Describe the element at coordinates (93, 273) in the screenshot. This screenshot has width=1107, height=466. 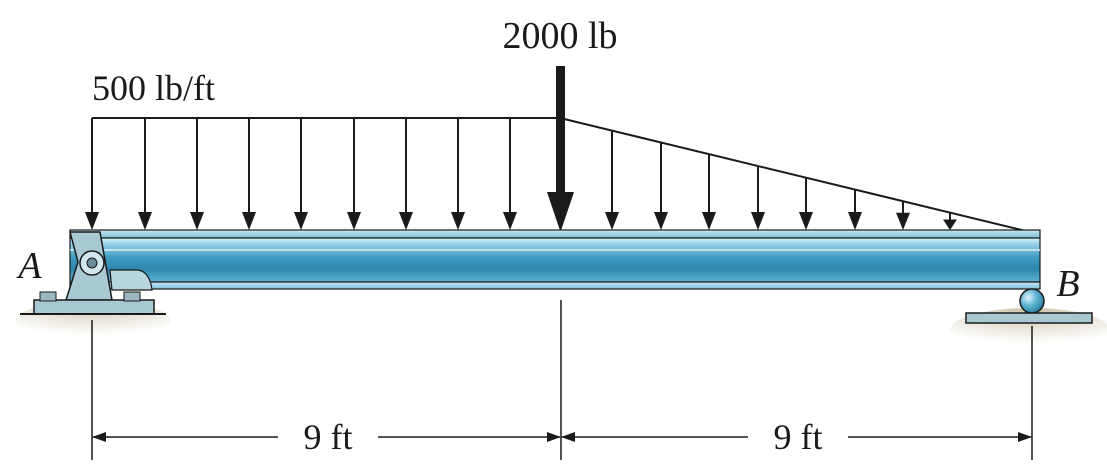
I see `pin-support-a` at that location.